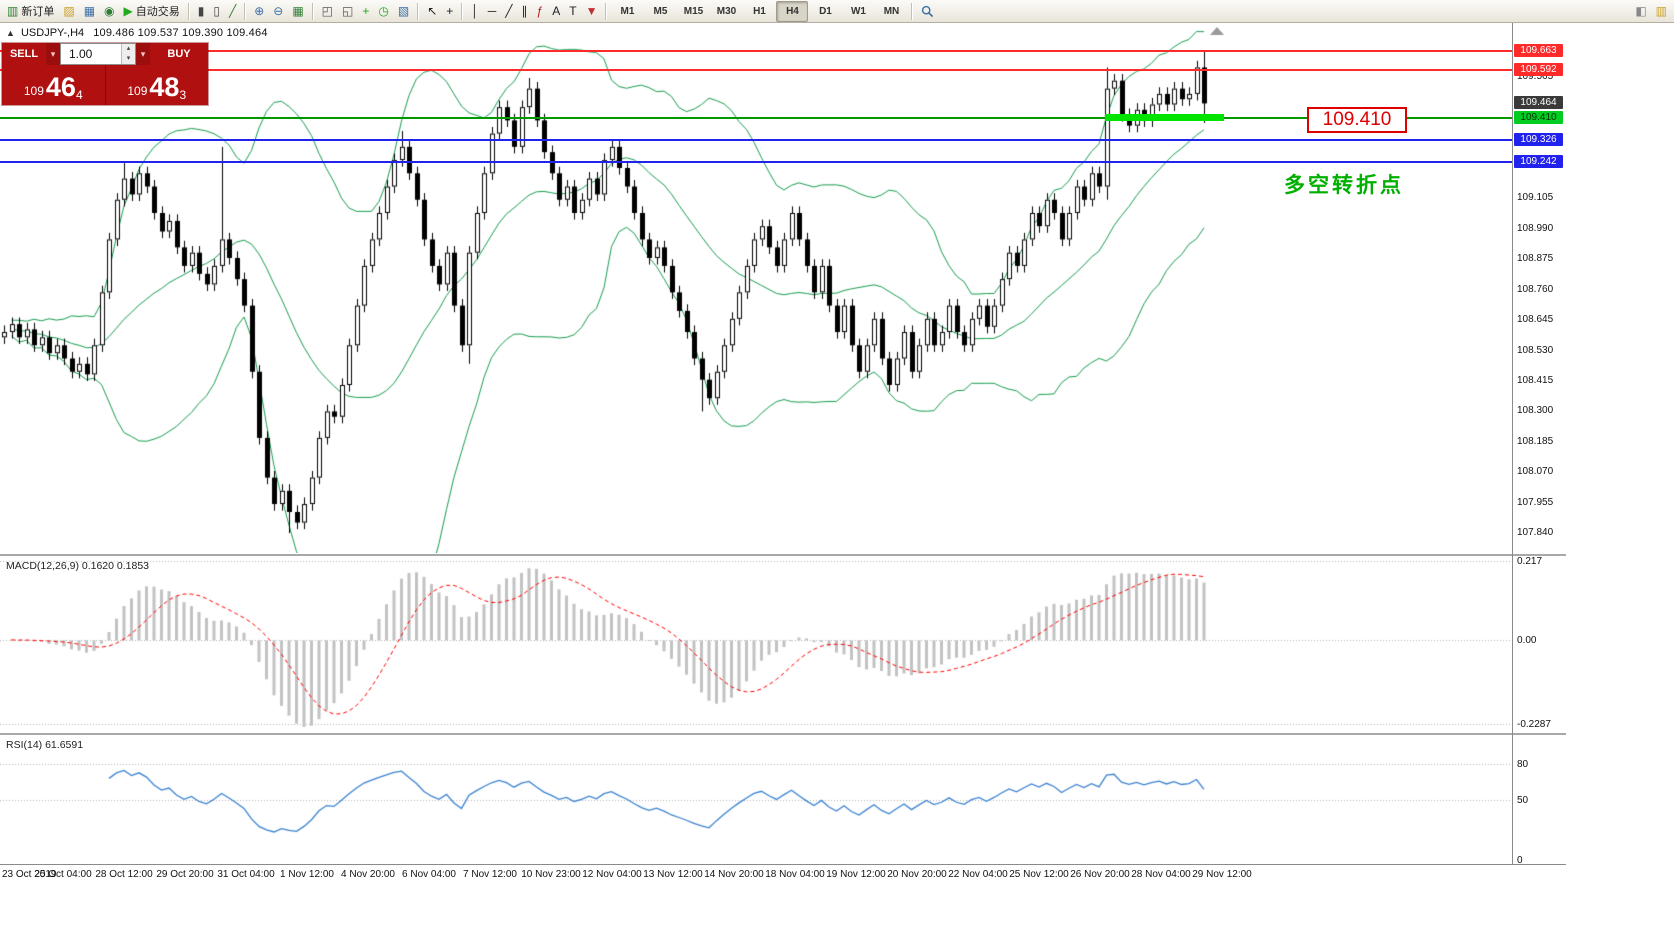 This screenshot has width=1674, height=948. Describe the element at coordinates (891, 11) in the screenshot. I see `timeframe-mn-button: MN` at that location.